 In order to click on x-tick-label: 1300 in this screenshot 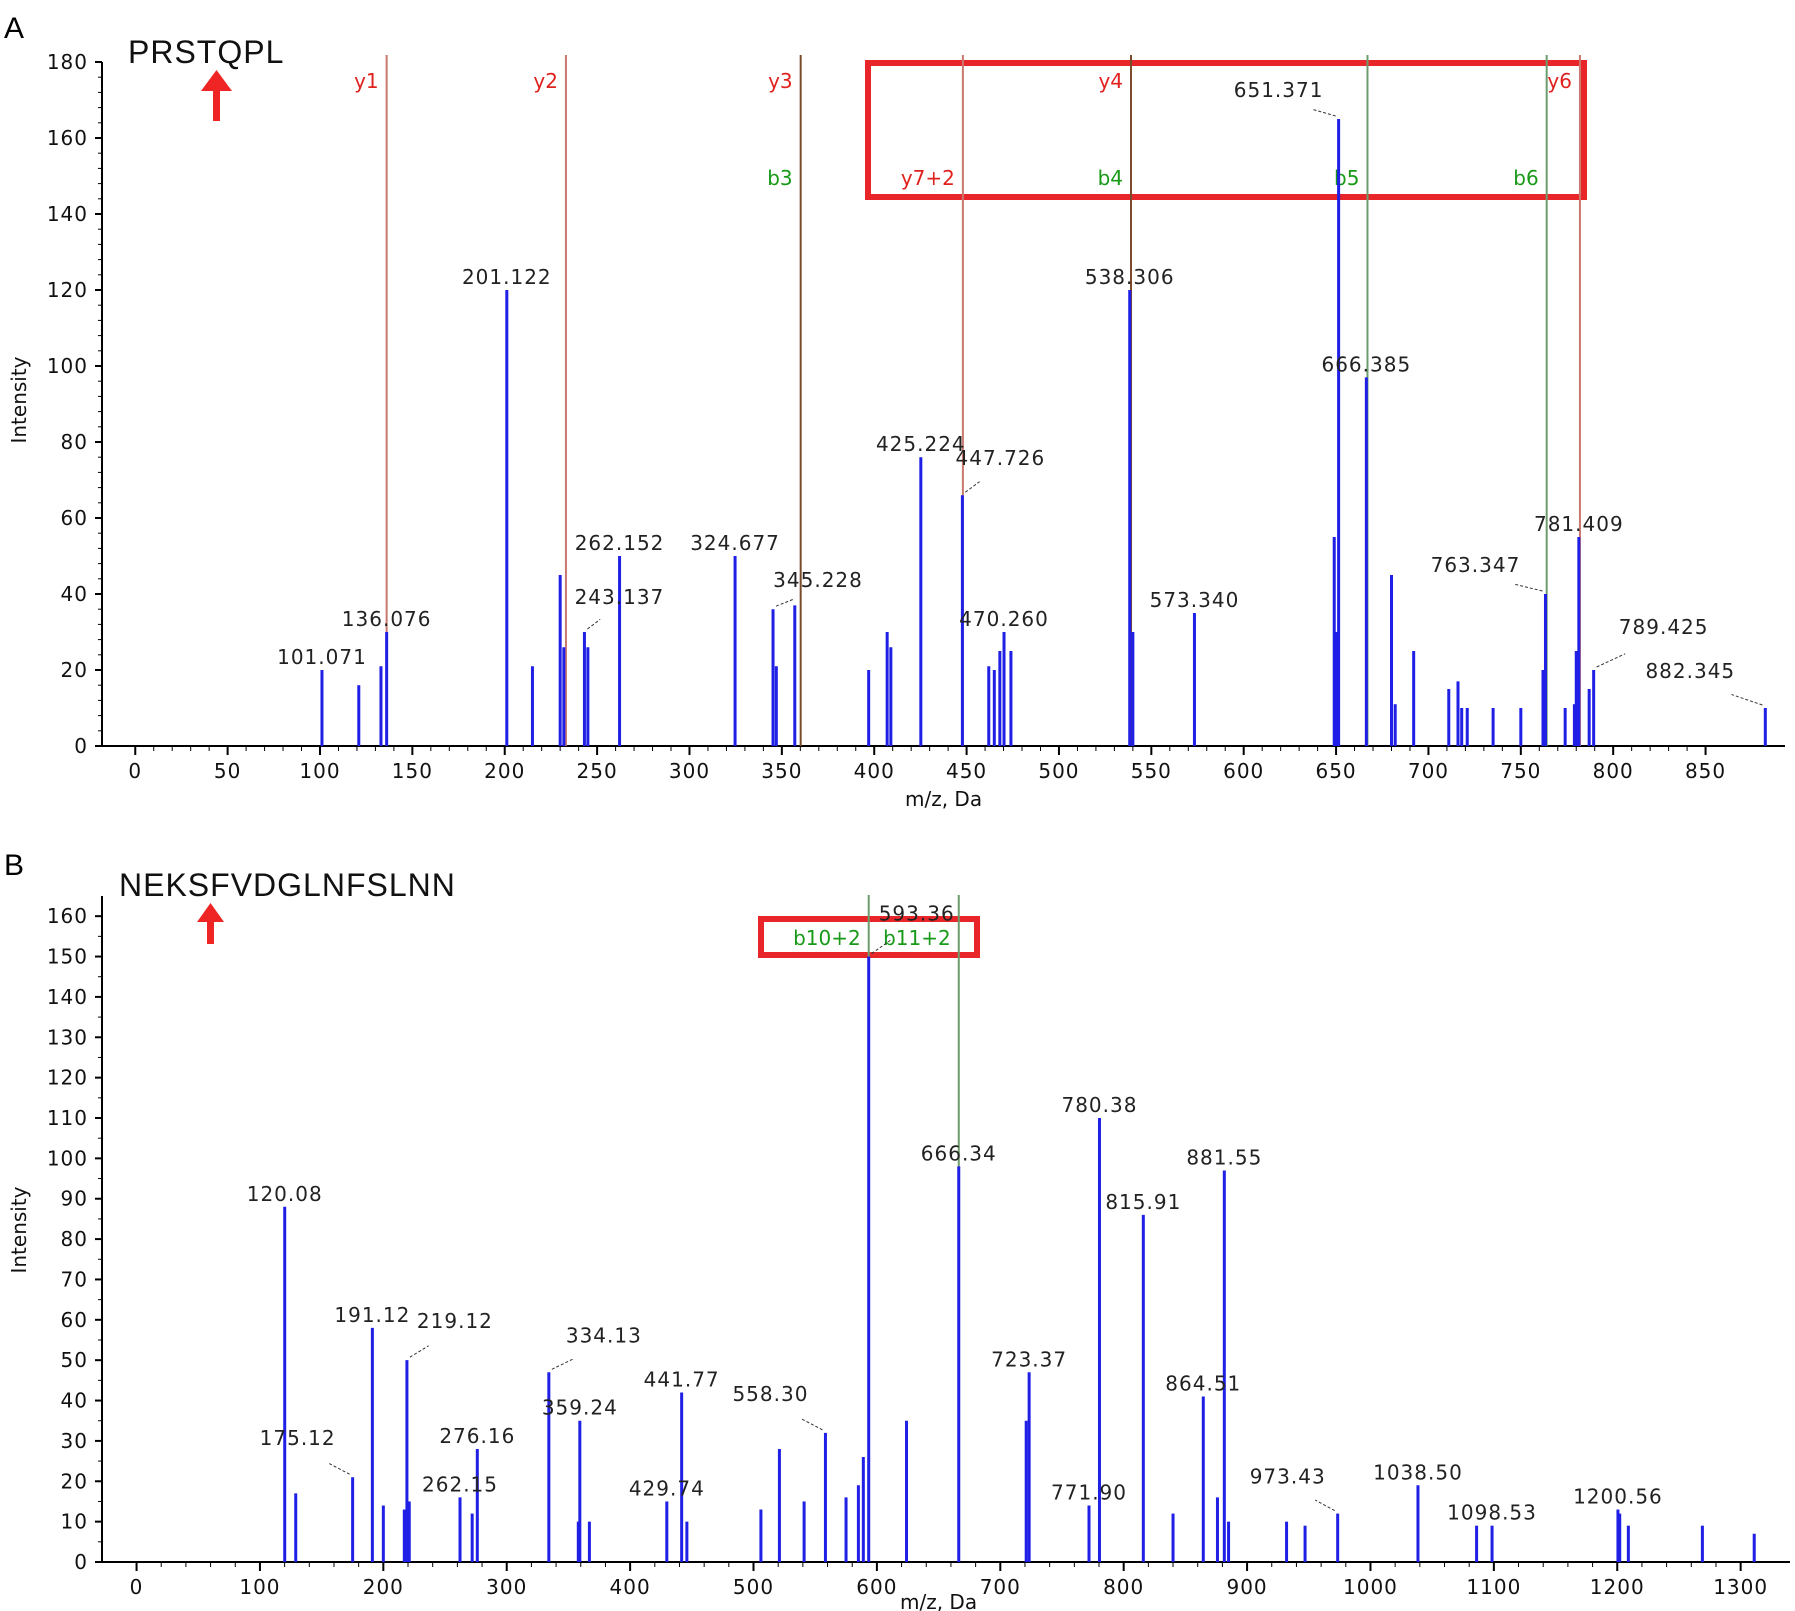, I will do `click(1740, 1587)`.